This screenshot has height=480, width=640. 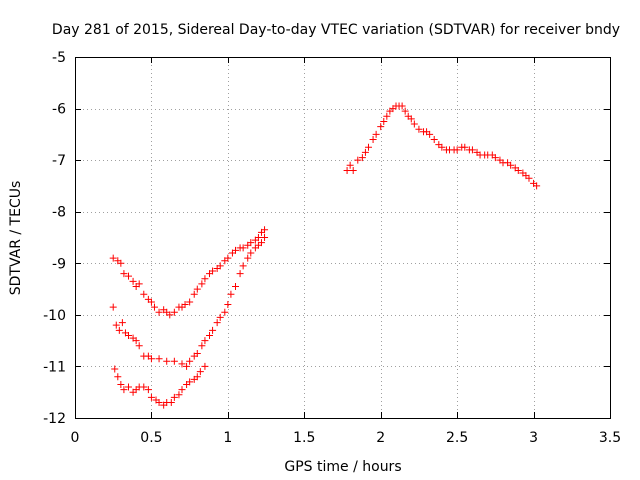 I want to click on series-arc-lower, so click(x=160, y=385).